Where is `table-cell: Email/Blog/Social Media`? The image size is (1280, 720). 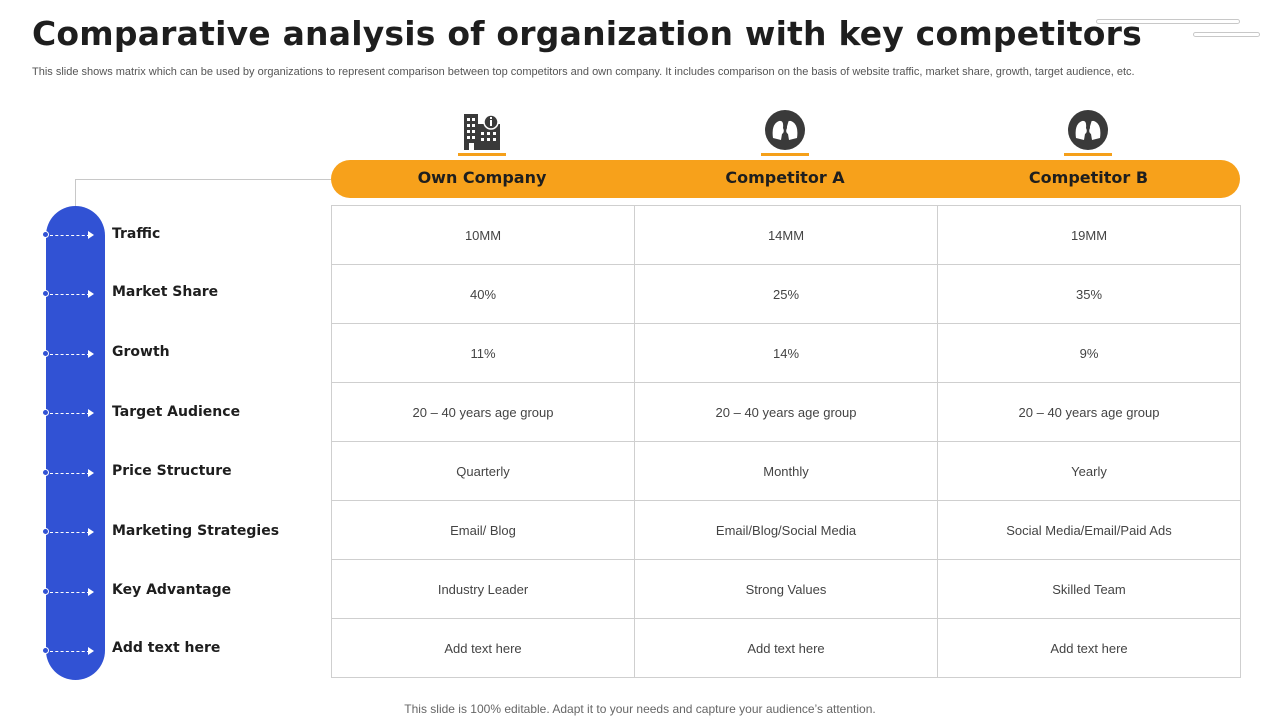 table-cell: Email/Blog/Social Media is located at coordinates (786, 530).